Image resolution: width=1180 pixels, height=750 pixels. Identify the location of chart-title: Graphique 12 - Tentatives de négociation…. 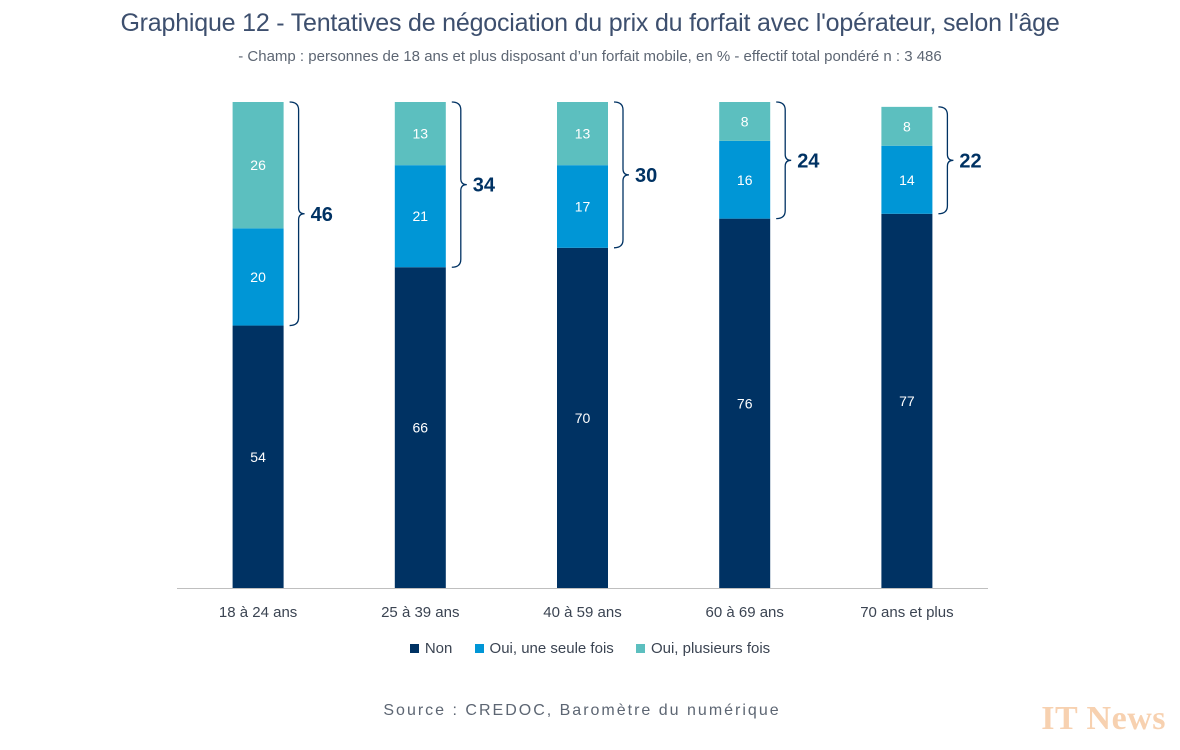
(590, 23).